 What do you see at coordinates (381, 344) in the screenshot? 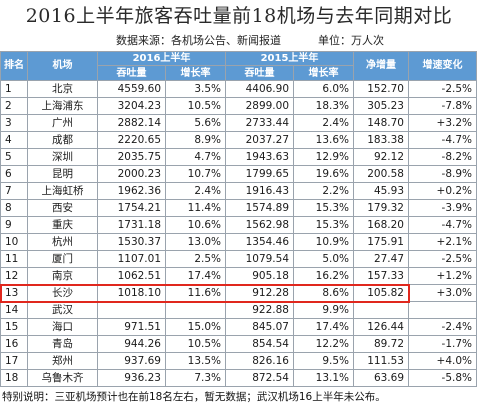
I see `cell-net-increase: 89.72` at bounding box center [381, 344].